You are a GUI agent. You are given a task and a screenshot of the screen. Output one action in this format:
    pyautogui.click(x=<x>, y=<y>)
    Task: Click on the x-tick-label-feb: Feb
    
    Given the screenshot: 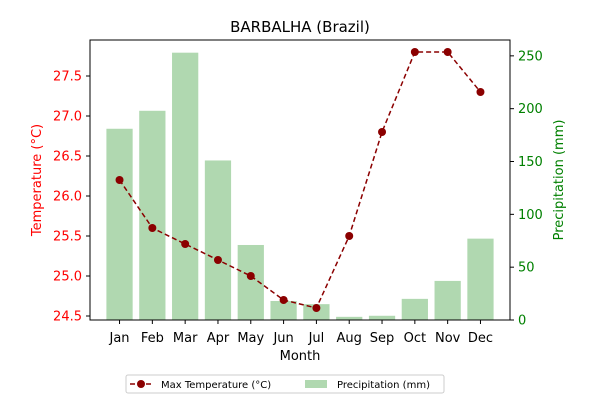 What is the action you would take?
    pyautogui.click(x=152, y=338)
    